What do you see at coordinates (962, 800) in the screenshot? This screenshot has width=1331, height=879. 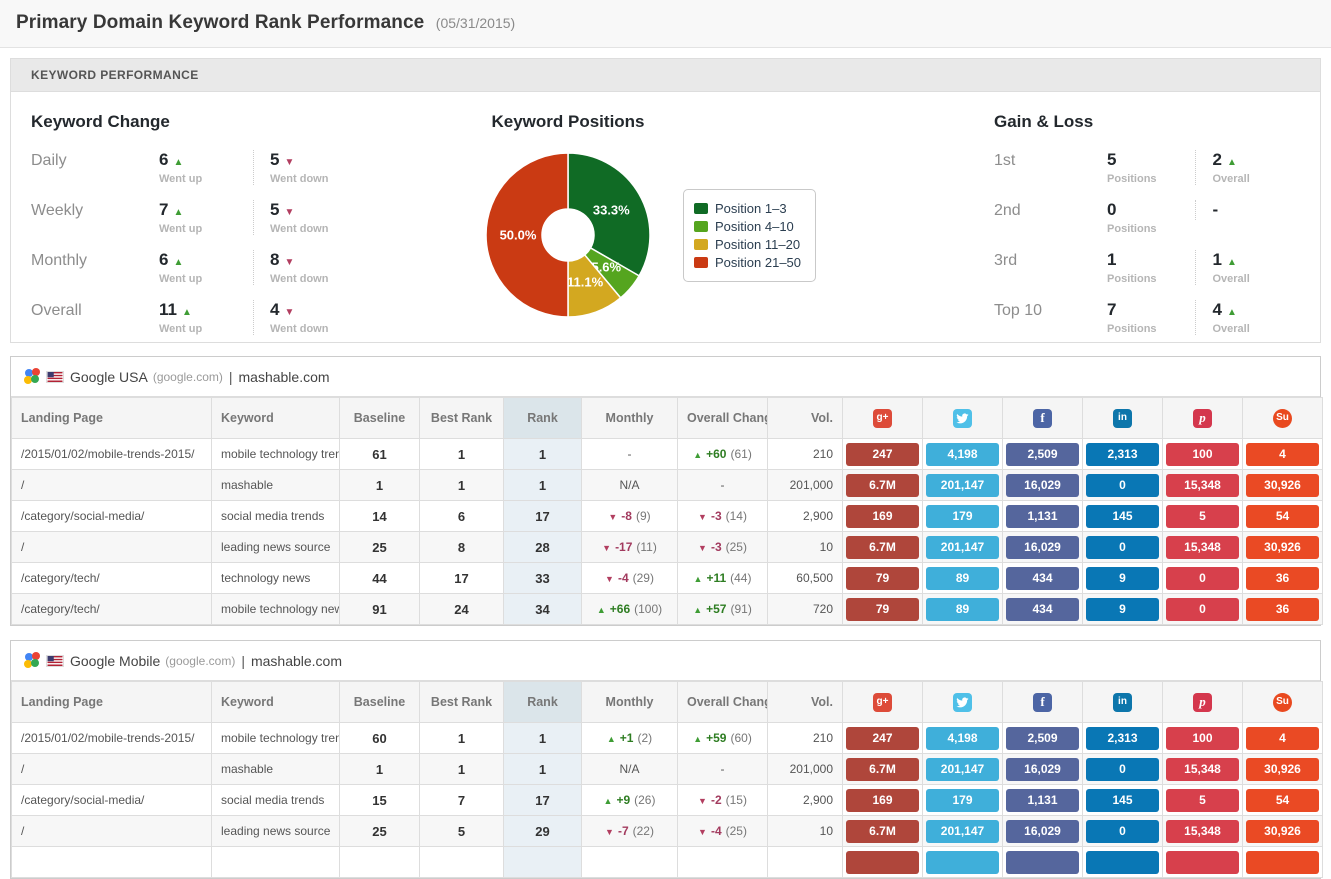 I see `twitter-cell: 179` at bounding box center [962, 800].